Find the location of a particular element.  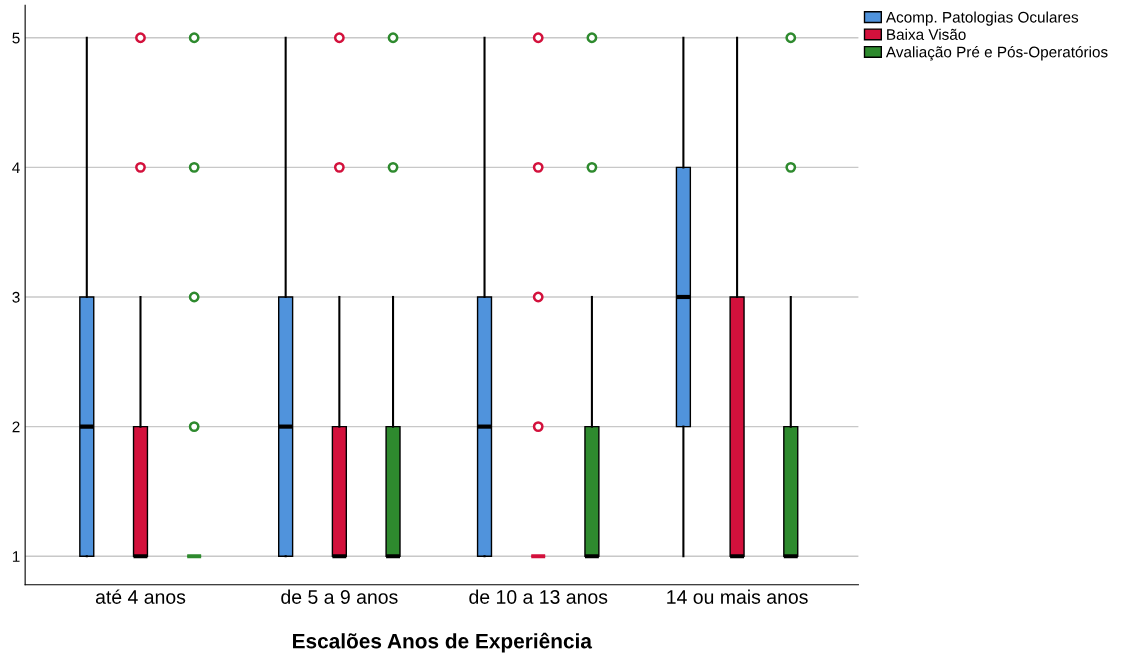

y-tick-label: 4 is located at coordinates (16, 167).